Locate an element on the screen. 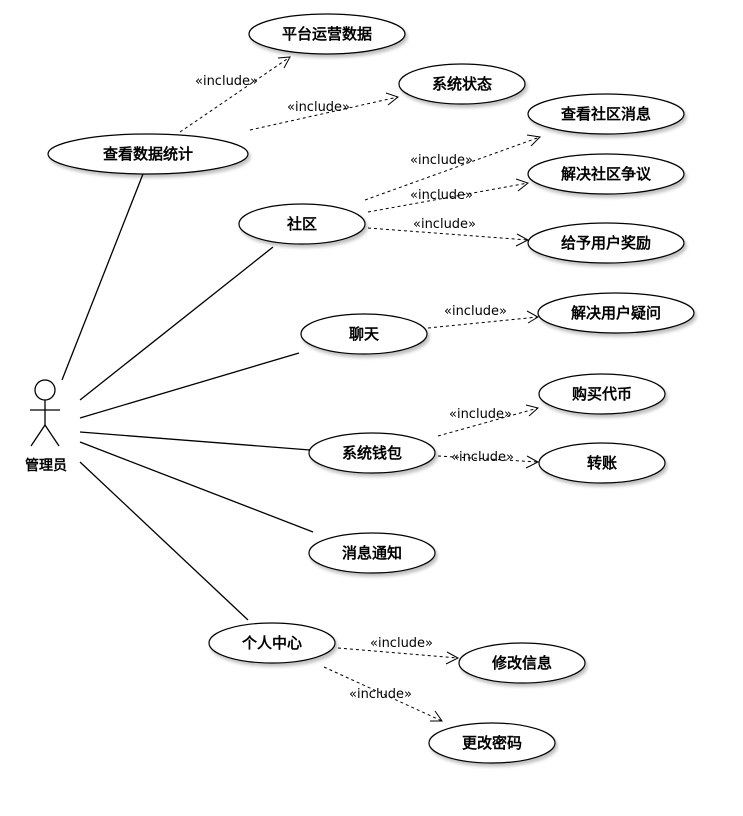 Image resolution: width=743 pixels, height=816 pixels. use-case-buy-coins: 购买代币 is located at coordinates (602, 394).